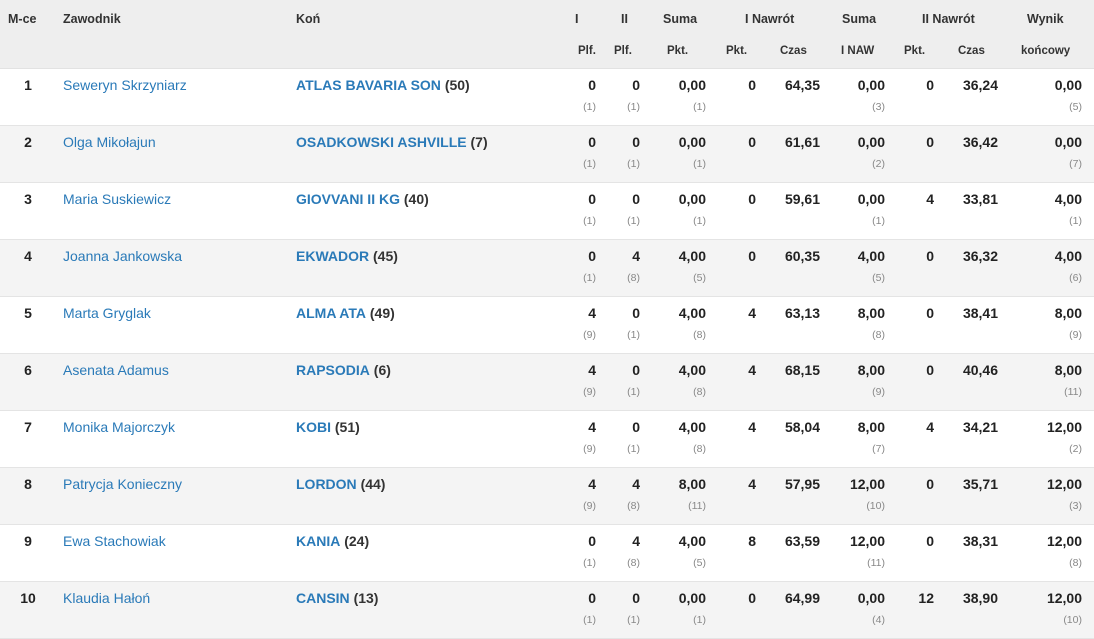 The image size is (1094, 639). What do you see at coordinates (633, 506) in the screenshot?
I see `round2-faults-rank: (8)` at bounding box center [633, 506].